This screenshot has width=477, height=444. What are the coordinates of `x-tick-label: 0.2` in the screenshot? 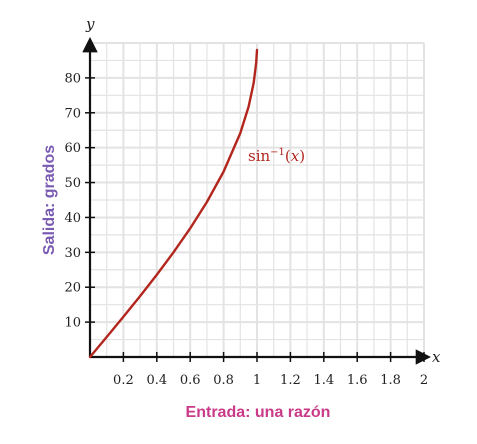 It's located at (123, 380).